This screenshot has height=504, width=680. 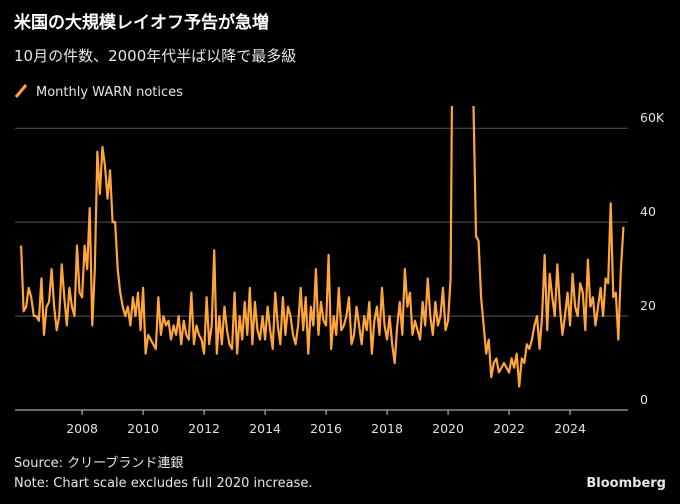 I want to click on x-tick-label: 2020, so click(x=448, y=428).